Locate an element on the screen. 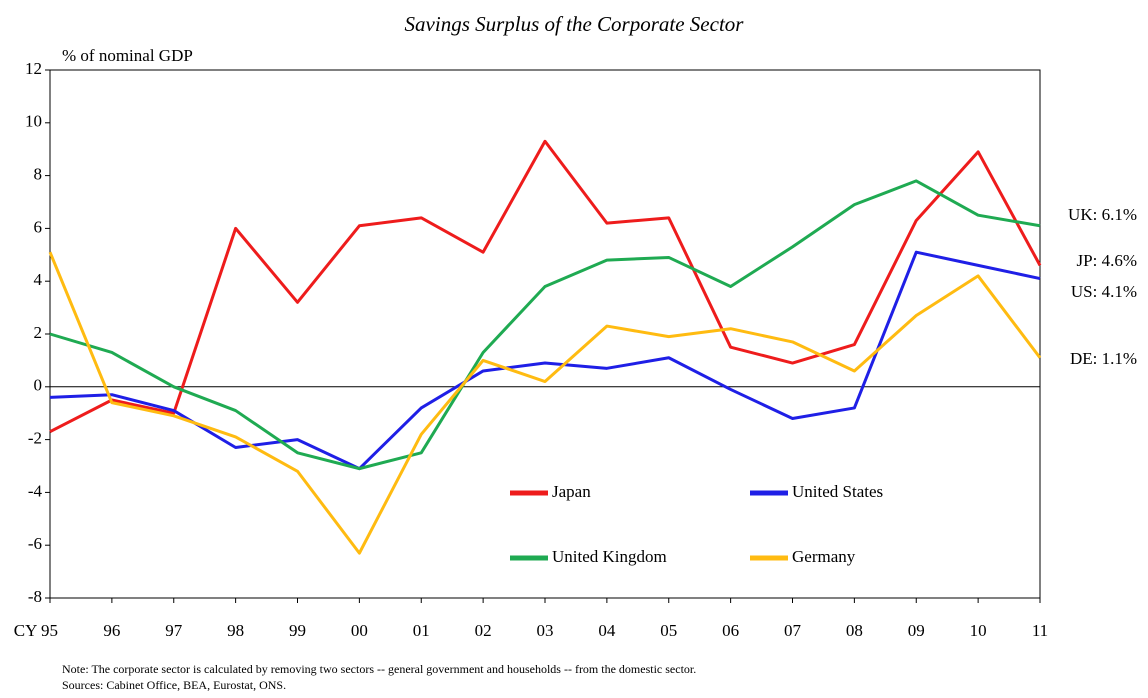 Image resolution: width=1148 pixels, height=698 pixels. x-tick-label: 00 is located at coordinates (359, 630).